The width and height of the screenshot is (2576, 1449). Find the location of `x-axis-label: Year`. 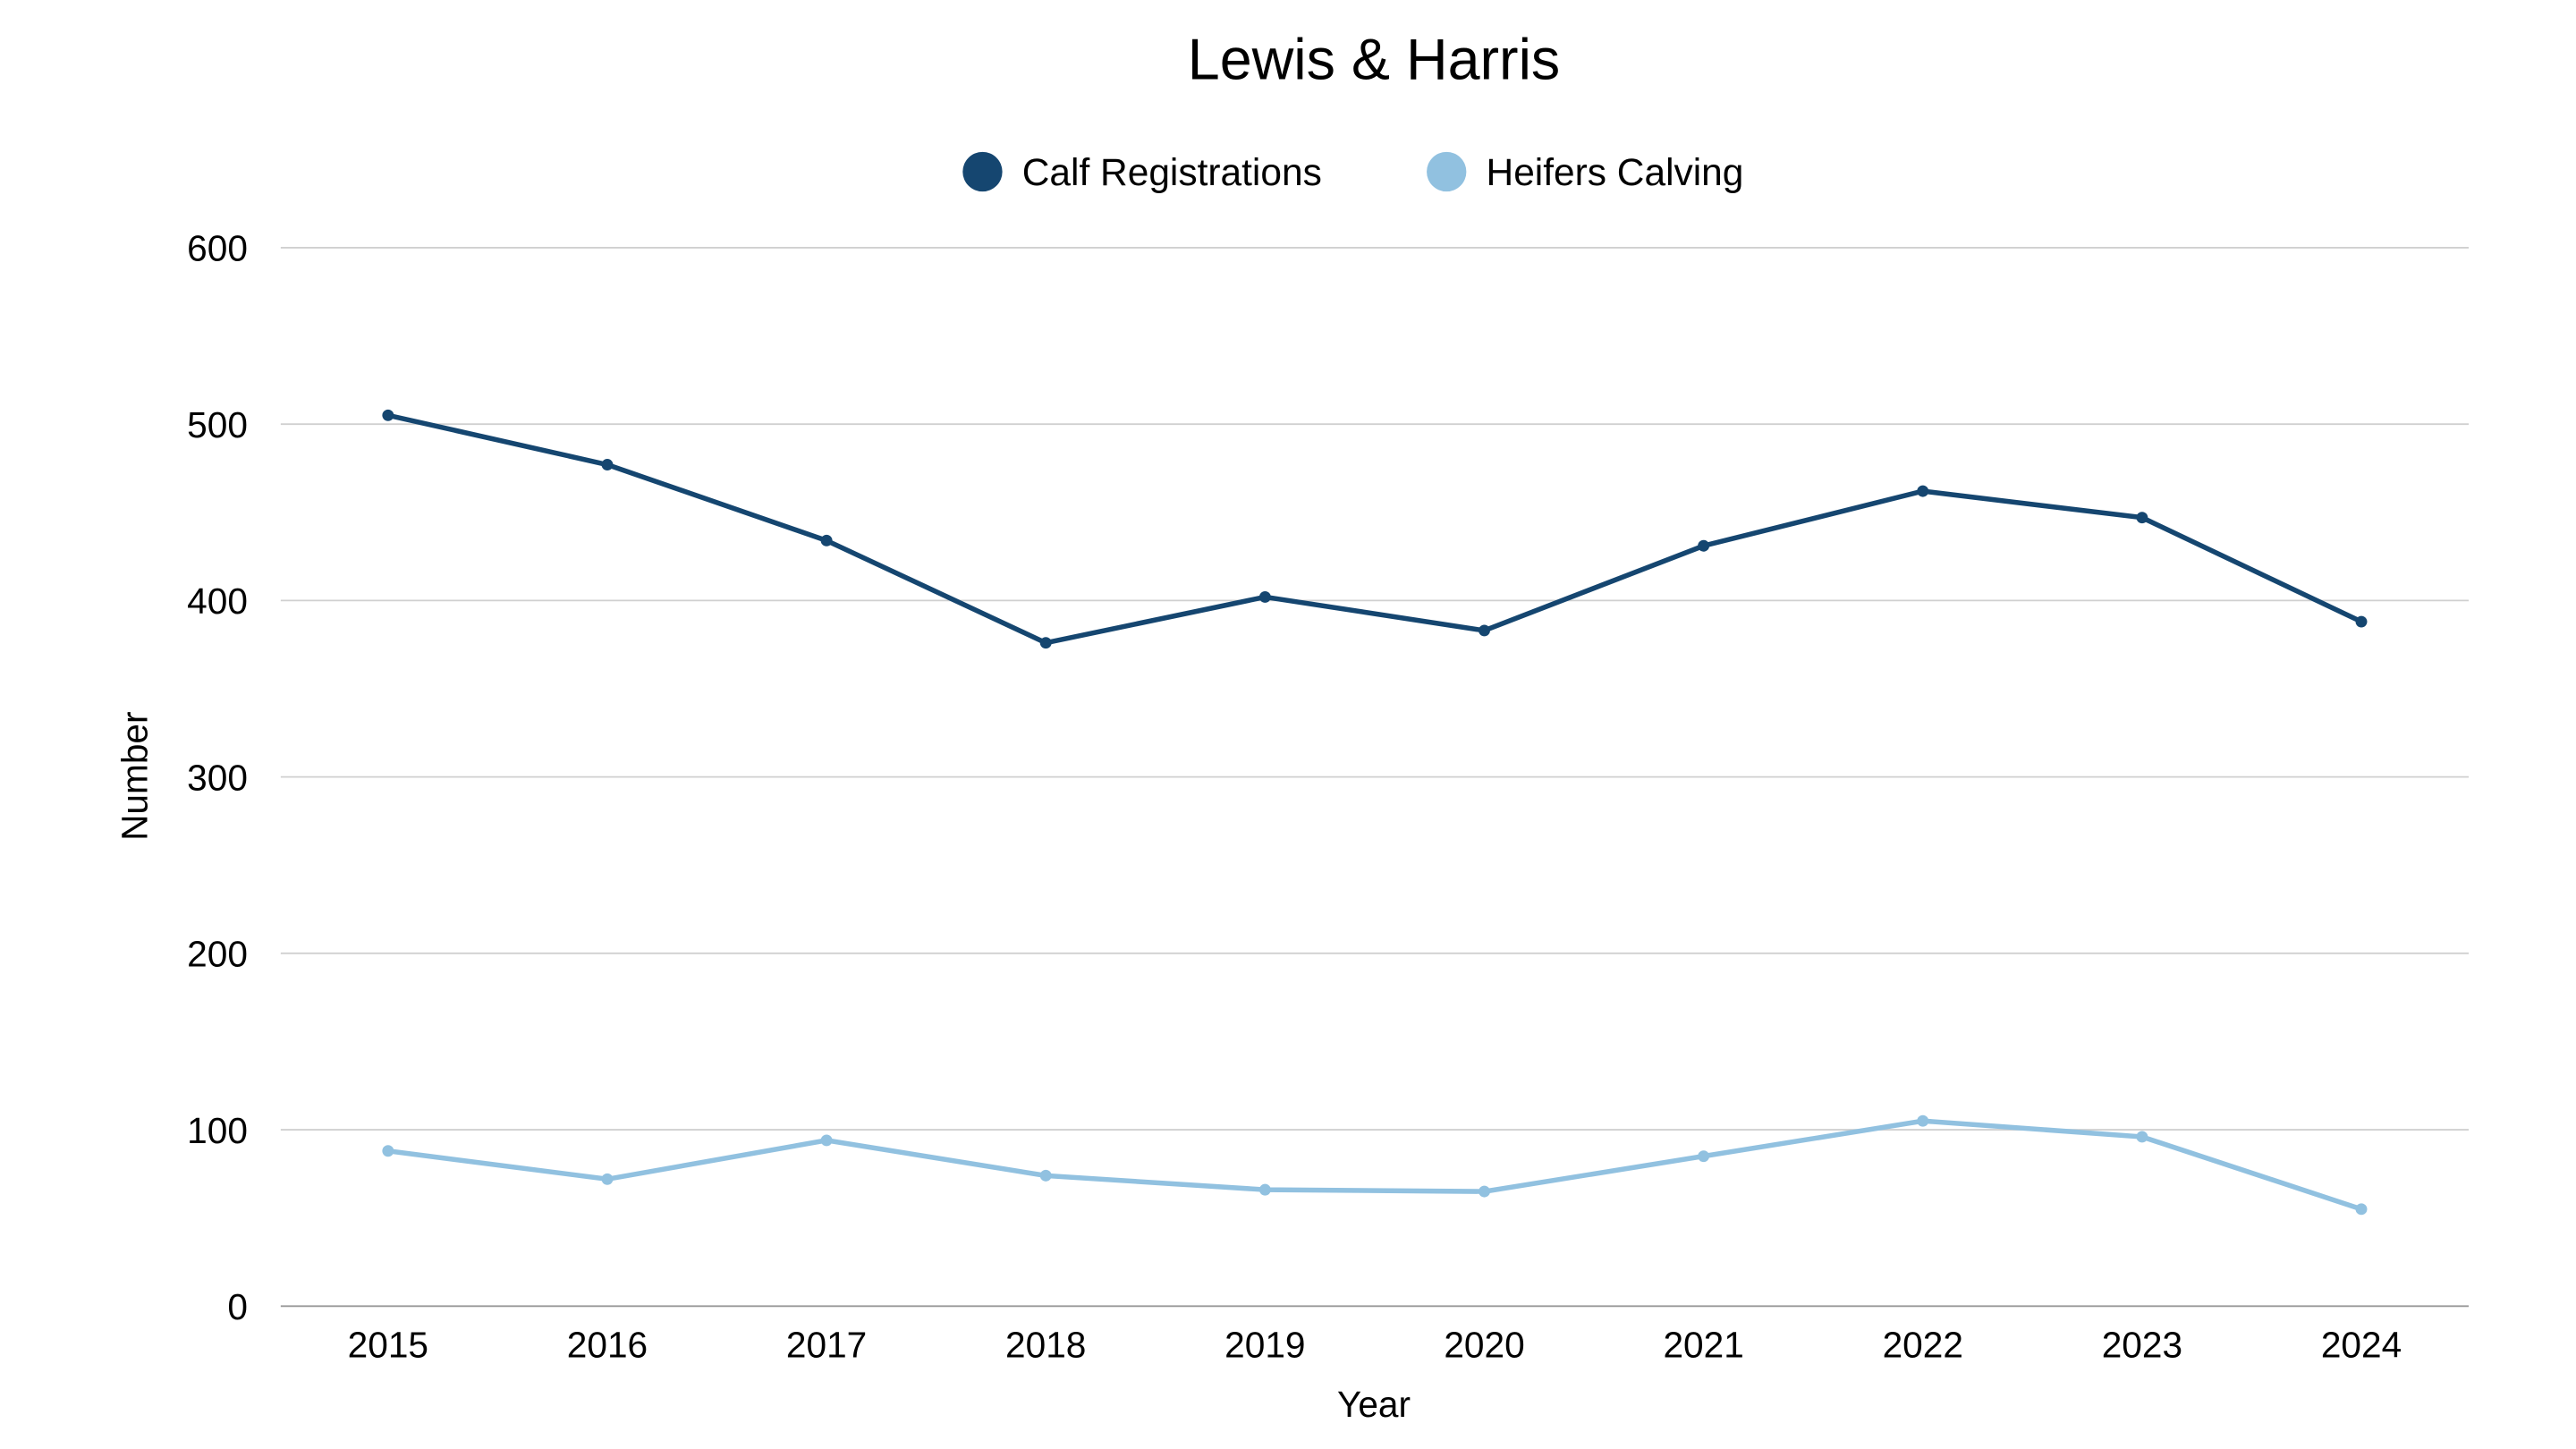

x-axis-label: Year is located at coordinates (1374, 1404).